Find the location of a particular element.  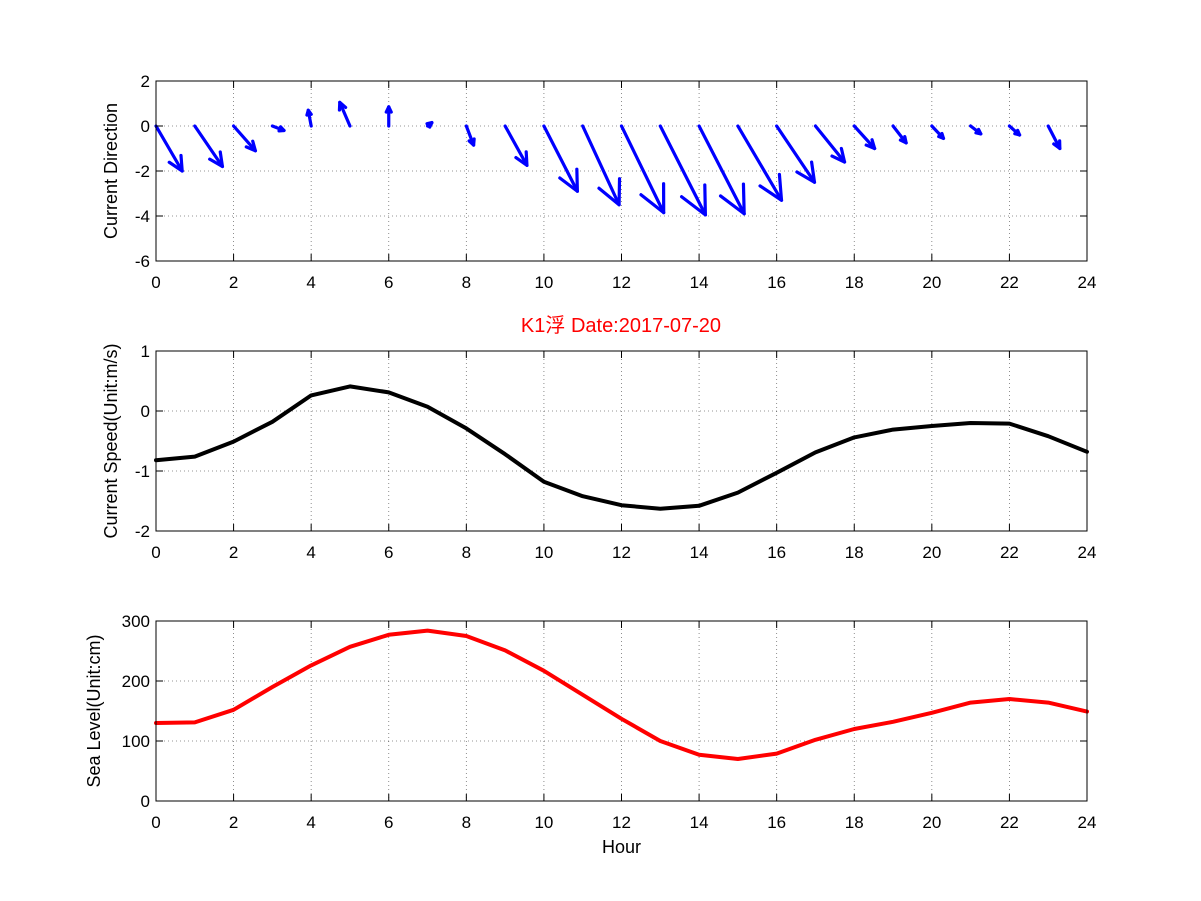

sea-level-x-tick-label: 20 is located at coordinates (931, 822).